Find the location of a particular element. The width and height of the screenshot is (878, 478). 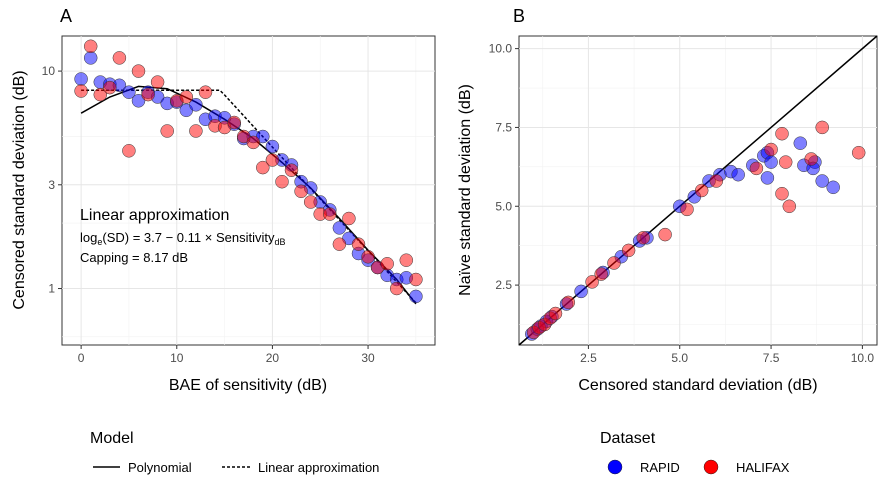

x-tick-label: 30 is located at coordinates (368, 358).